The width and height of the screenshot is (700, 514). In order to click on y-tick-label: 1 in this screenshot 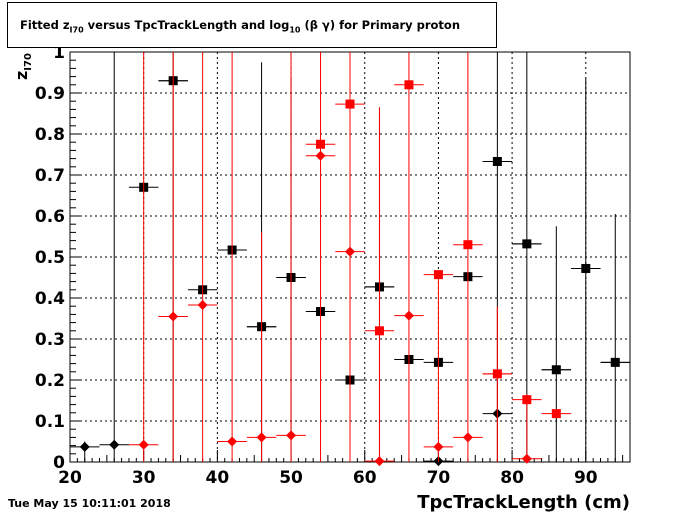, I will do `click(59, 53)`.